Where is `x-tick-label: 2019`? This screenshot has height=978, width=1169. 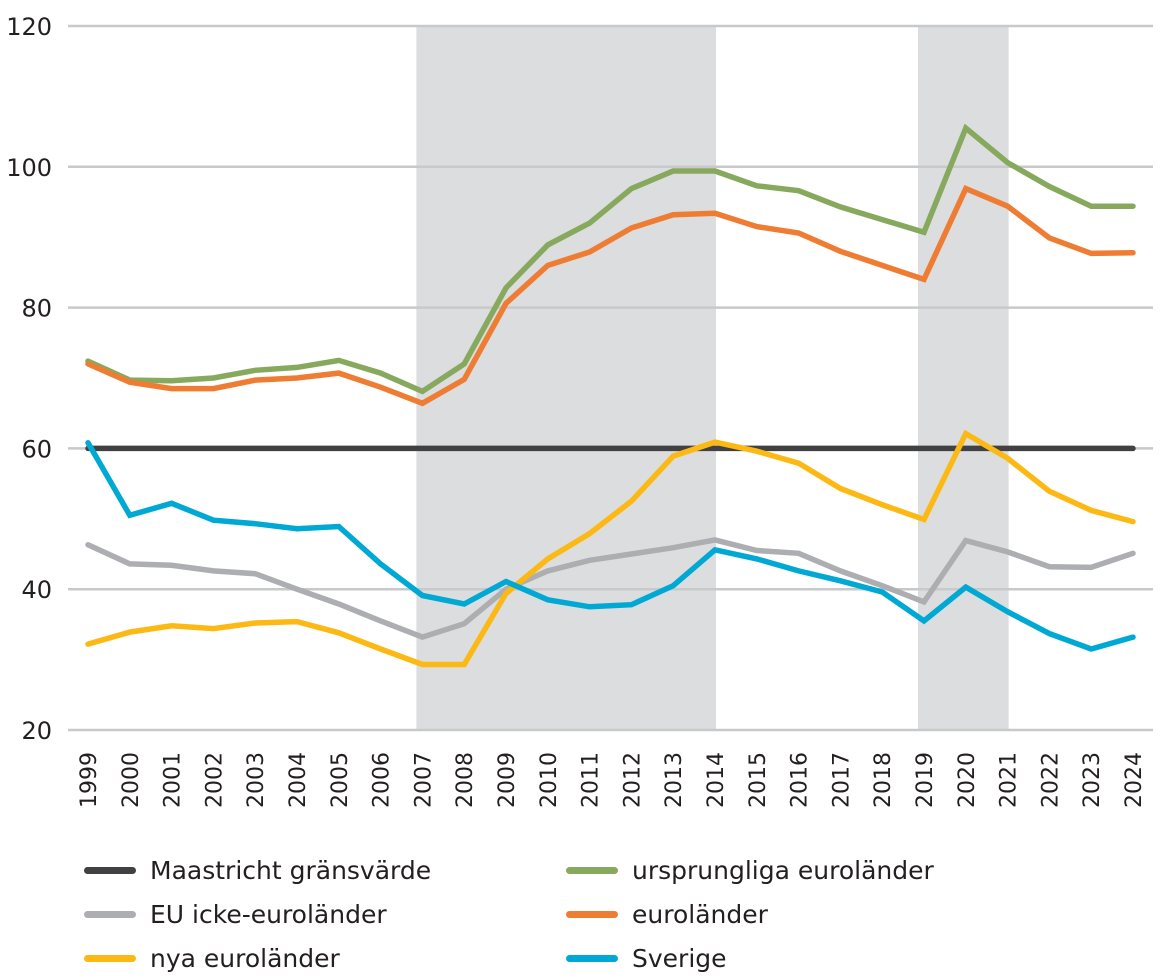
x-tick-label: 2019 is located at coordinates (925, 780).